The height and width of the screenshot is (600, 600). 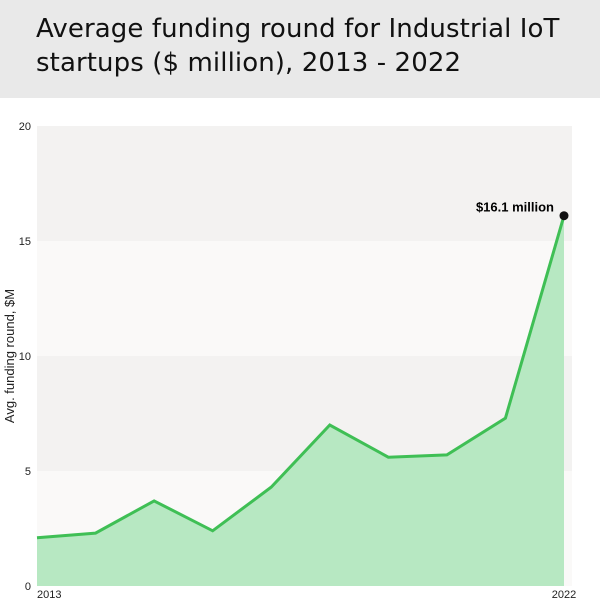 I want to click on y-axis-ticks: 0 5 10 15 20, so click(x=25, y=357).